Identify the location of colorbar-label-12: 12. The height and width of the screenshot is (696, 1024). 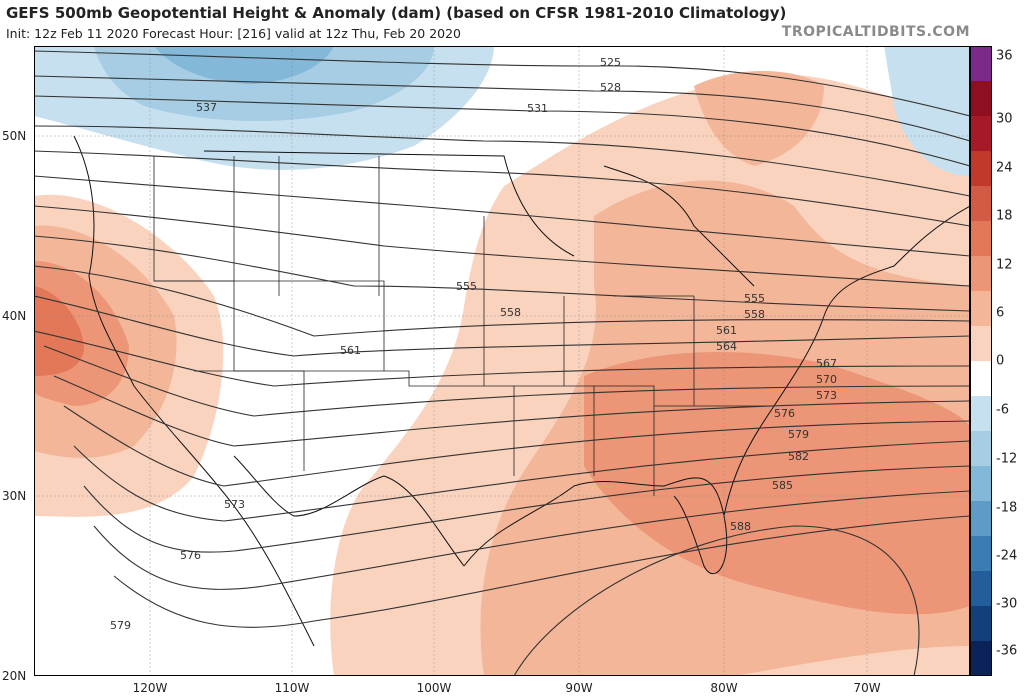
(1004, 265).